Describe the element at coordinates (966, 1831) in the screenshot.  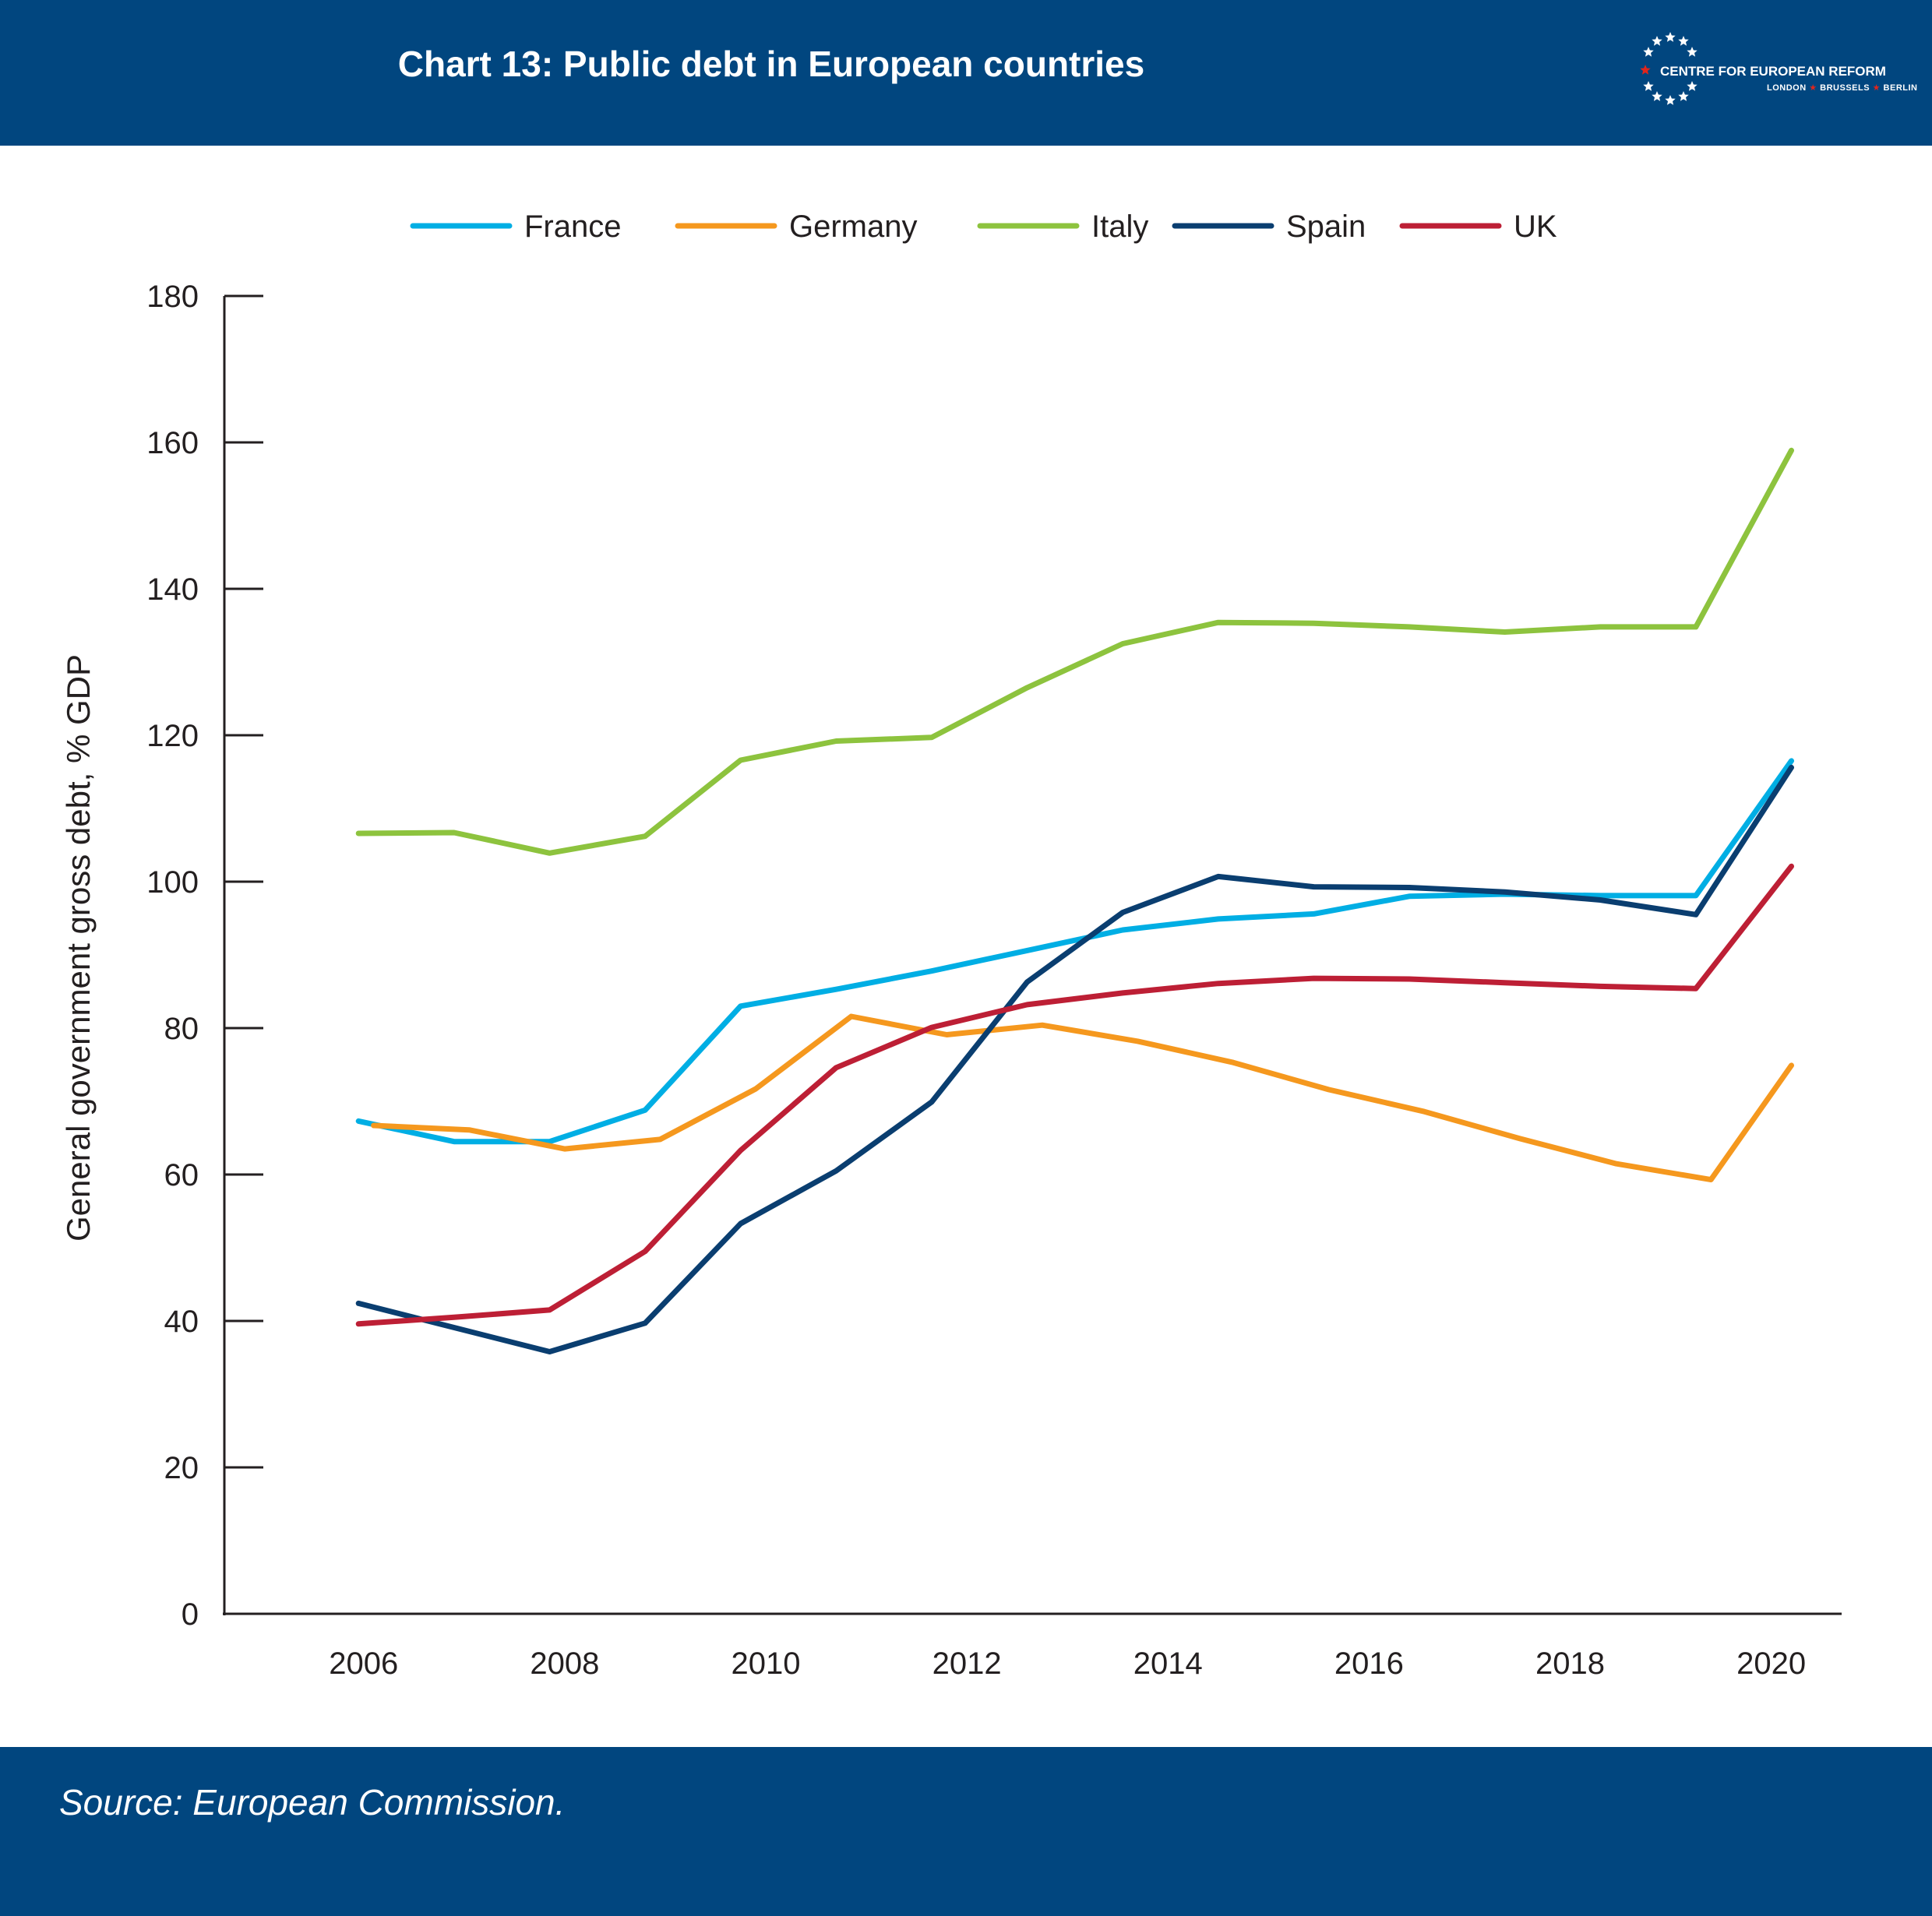
I see `footer-bar: Source: European Commission.` at that location.